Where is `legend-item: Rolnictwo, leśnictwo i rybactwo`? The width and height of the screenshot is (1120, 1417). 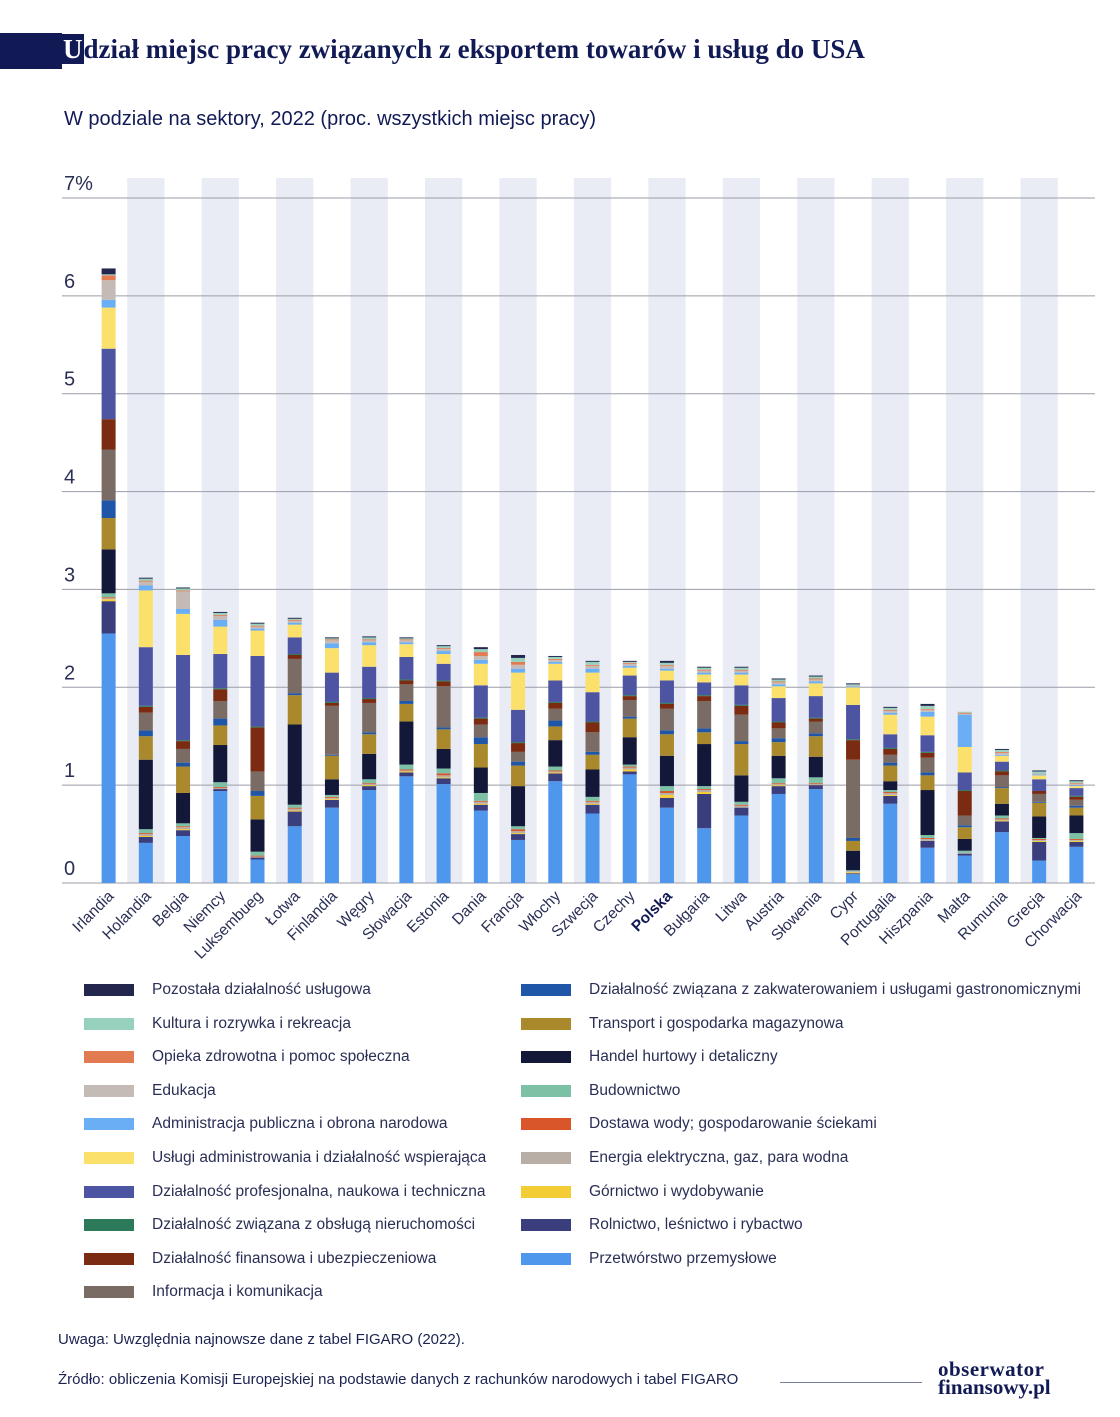 legend-item: Rolnictwo, leśnictwo i rybactwo is located at coordinates (662, 1225).